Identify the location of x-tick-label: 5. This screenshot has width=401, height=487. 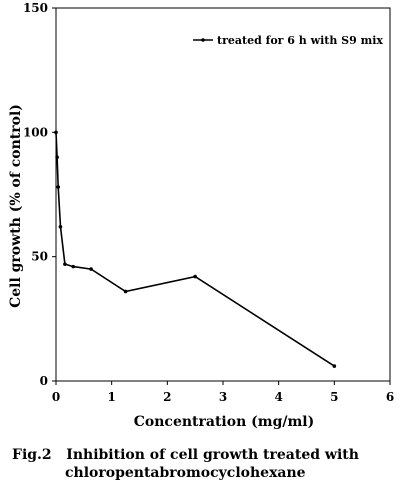
(334, 397).